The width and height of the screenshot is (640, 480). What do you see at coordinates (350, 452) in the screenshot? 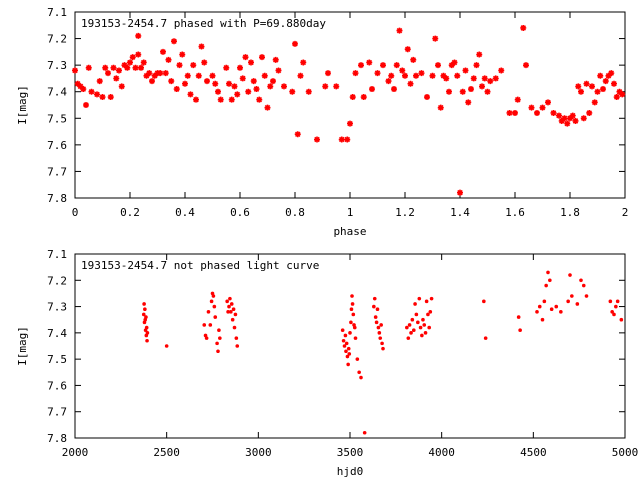
I see `x-tick-label: 3500` at bounding box center [350, 452].